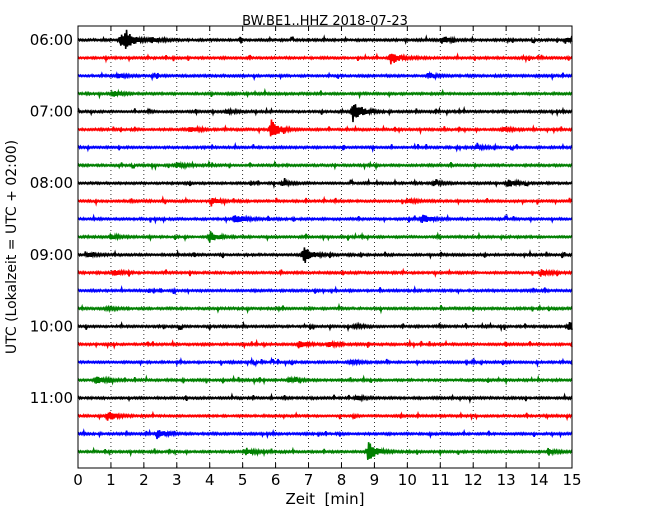 The width and height of the screenshot is (650, 520). Describe the element at coordinates (51, 326) in the screenshot. I see `y-tick-label: 10:00` at that location.